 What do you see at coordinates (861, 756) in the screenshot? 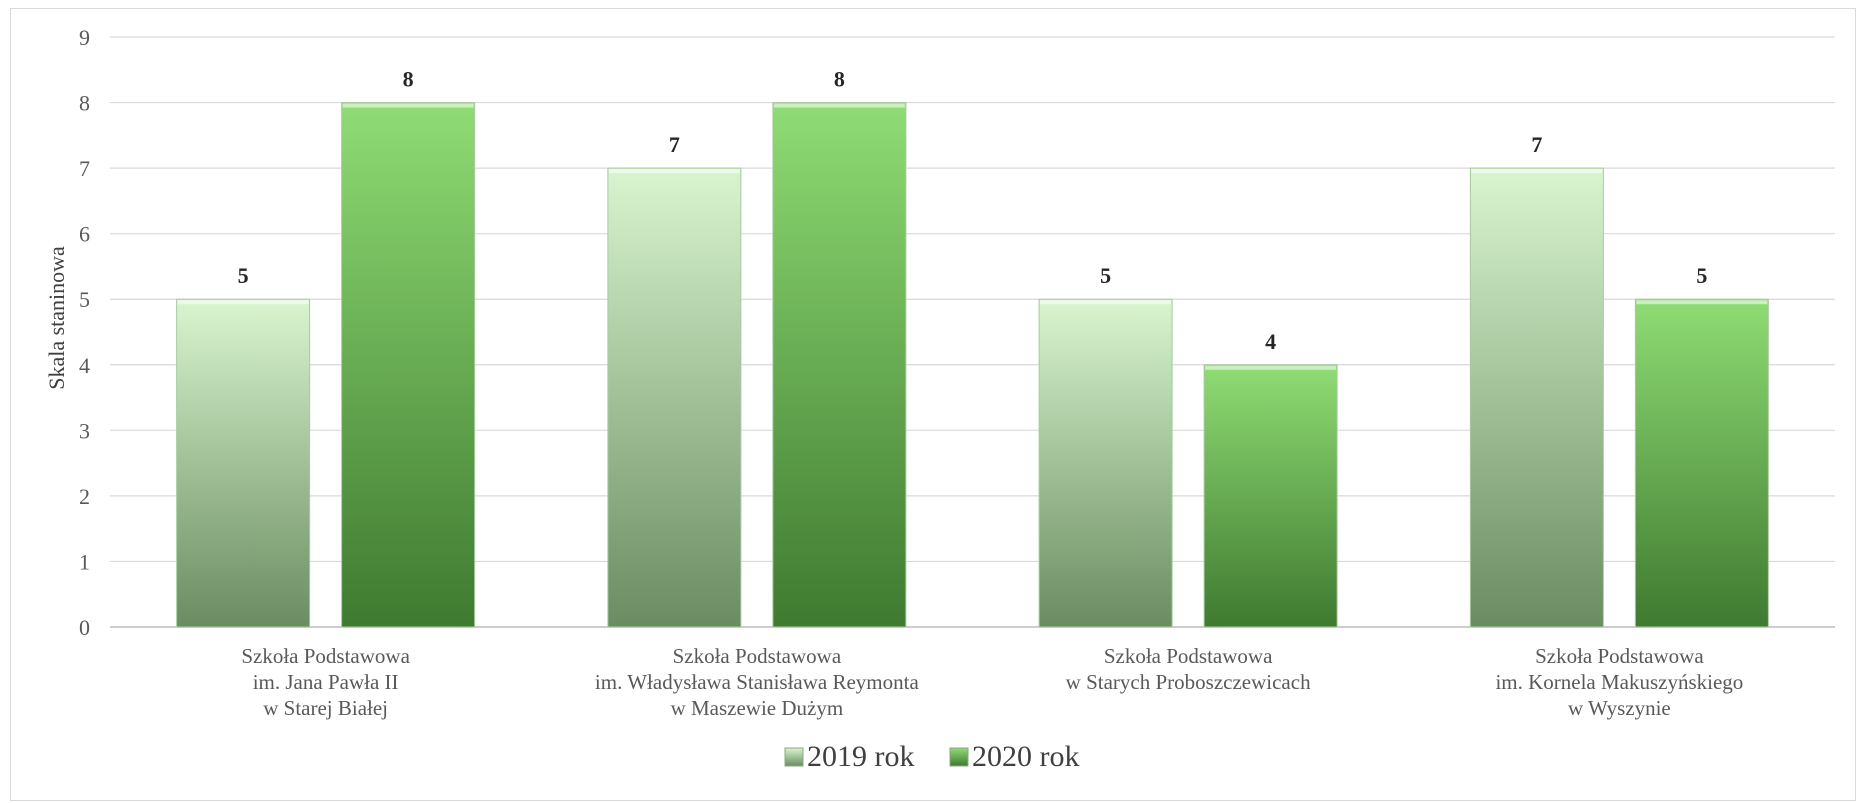
I see `legend-label-1: 2019 rok` at bounding box center [861, 756].